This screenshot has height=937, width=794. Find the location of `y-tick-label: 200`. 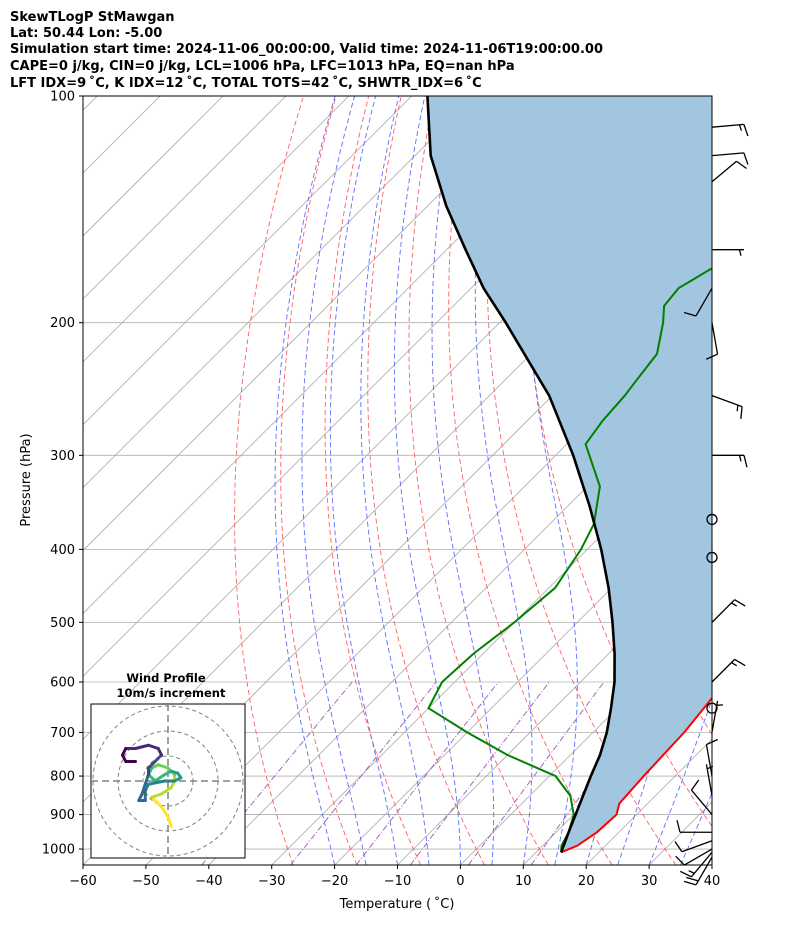

y-tick-label: 200 is located at coordinates (62, 323).